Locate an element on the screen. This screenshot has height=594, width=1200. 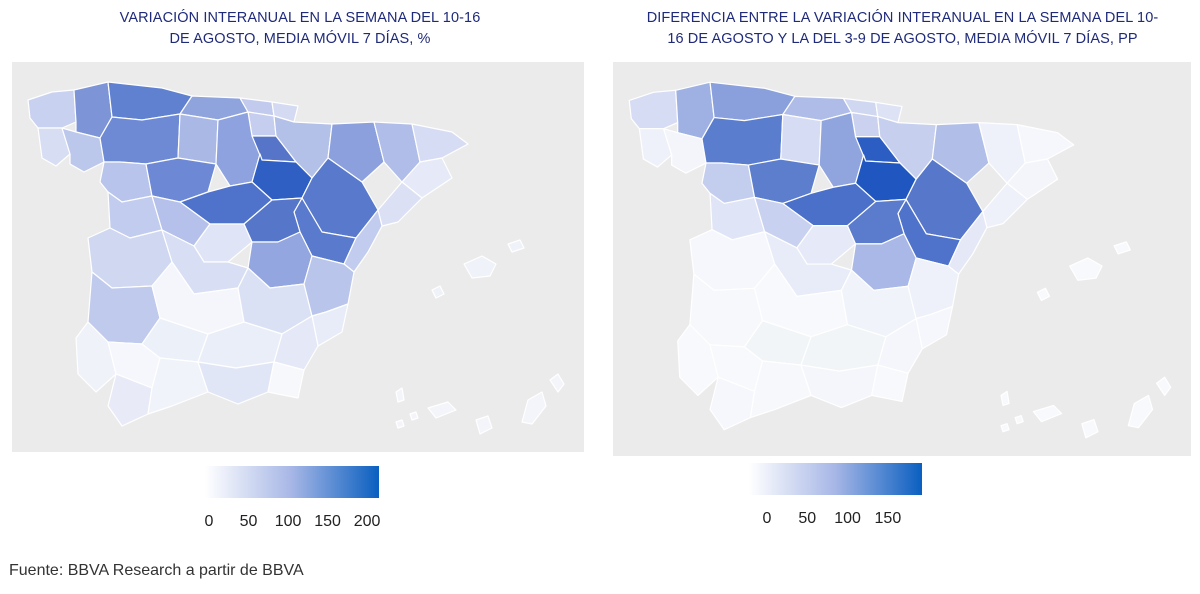
legend-tick-label: 200 is located at coordinates (367, 521).